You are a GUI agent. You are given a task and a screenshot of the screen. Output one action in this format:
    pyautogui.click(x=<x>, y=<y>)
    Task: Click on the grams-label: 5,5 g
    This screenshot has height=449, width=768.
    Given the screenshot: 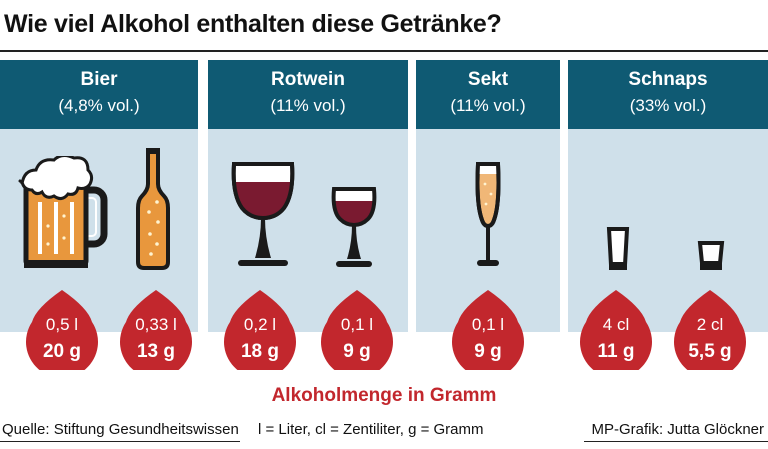 What is the action you would take?
    pyautogui.click(x=710, y=351)
    